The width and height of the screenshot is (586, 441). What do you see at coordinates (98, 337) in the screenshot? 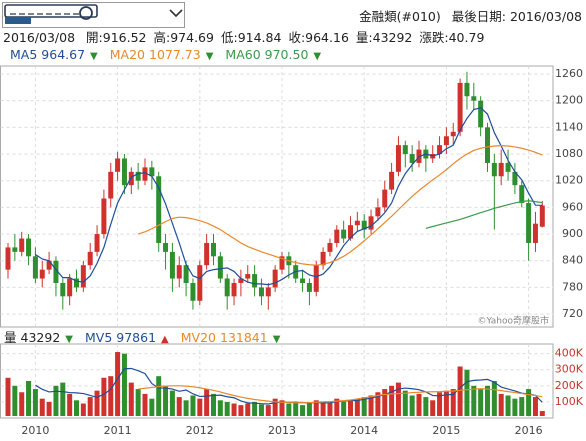
I see `legend-name: MV5` at bounding box center [98, 337].